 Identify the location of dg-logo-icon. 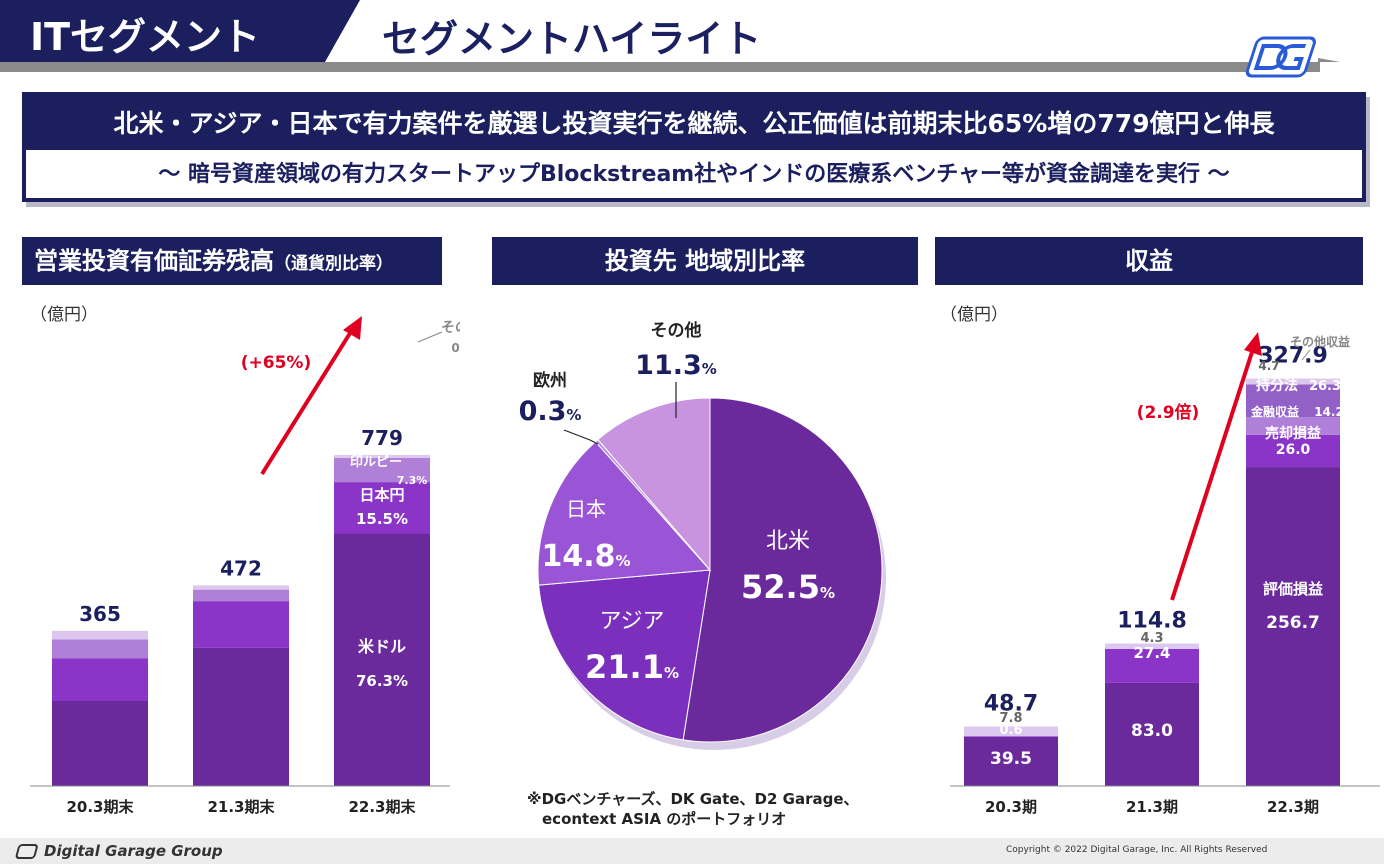
(1280, 57).